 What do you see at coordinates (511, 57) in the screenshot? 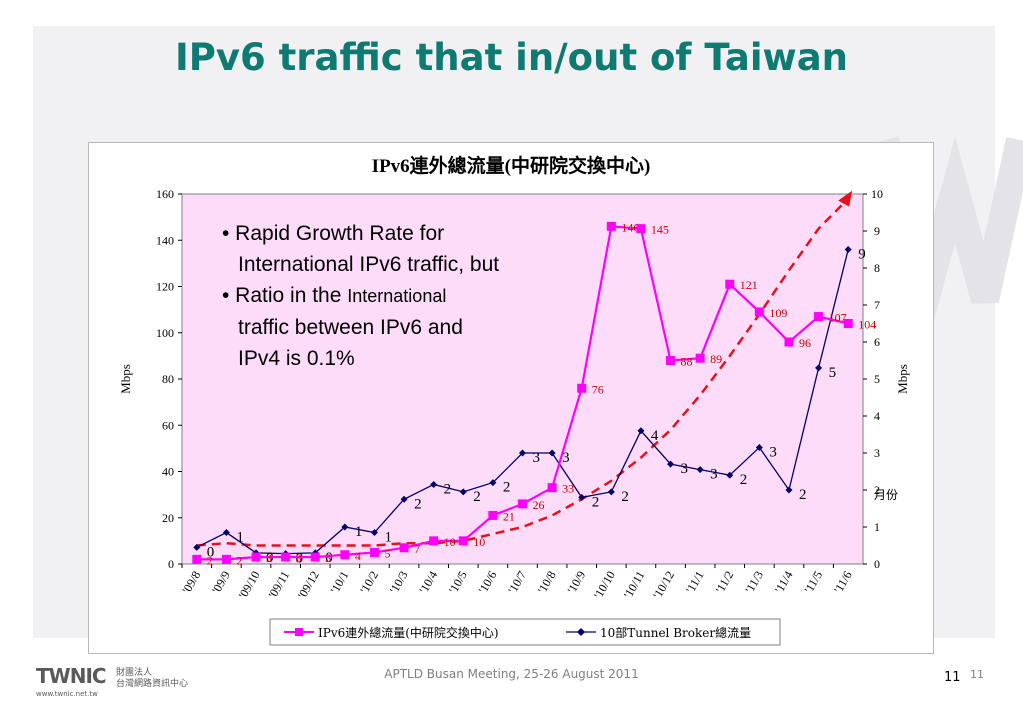
I see `slide-title: IPv6 traffic that in/out of Taiwan` at bounding box center [511, 57].